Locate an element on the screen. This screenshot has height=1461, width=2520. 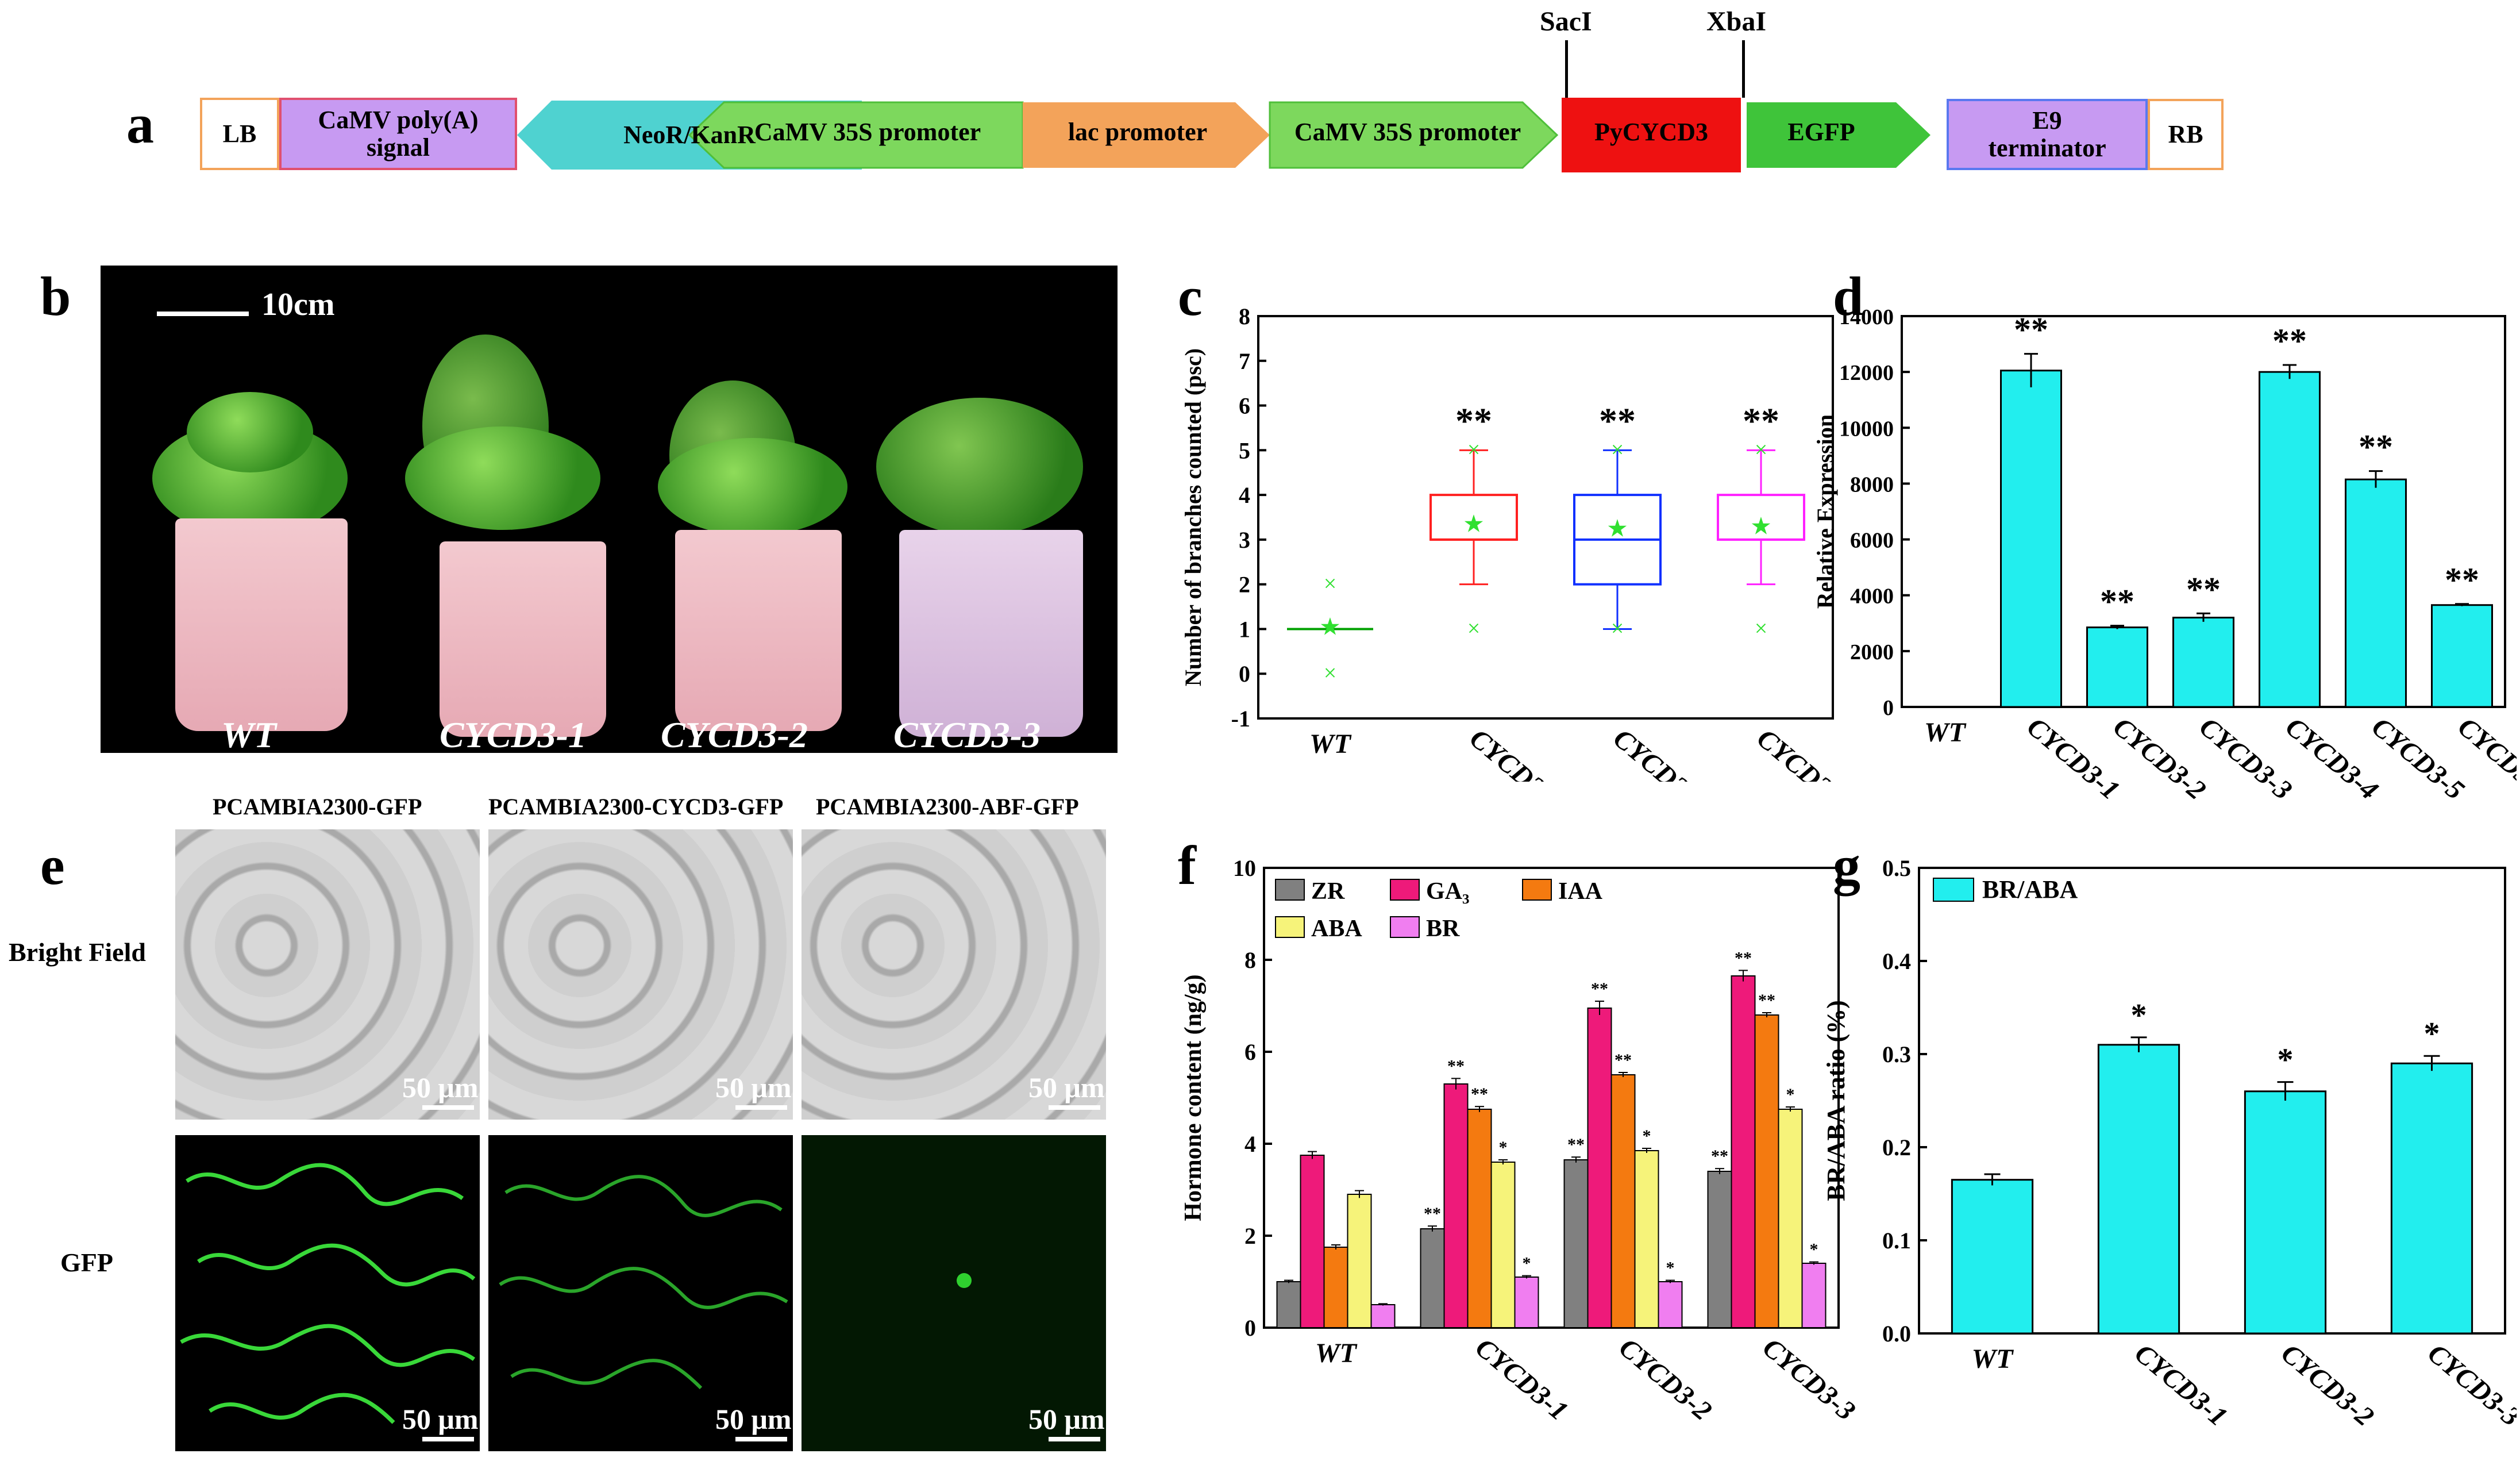
restriction-site-line-saci is located at coordinates (1567, 69).